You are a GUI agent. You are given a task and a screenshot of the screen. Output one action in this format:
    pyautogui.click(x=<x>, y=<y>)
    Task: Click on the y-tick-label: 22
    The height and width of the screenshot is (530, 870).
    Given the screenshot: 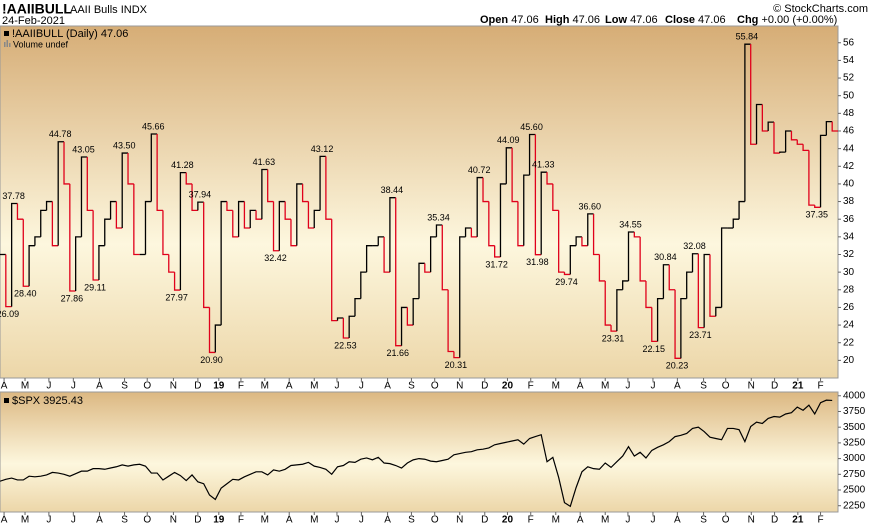 What is the action you would take?
    pyautogui.click(x=849, y=342)
    